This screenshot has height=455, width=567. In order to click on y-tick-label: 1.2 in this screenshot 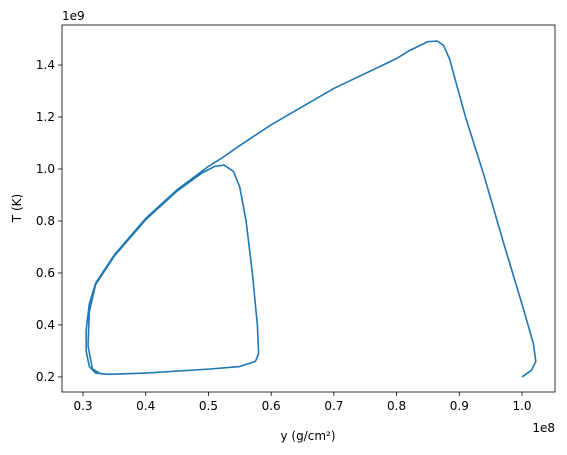, I will do `click(45, 117)`.